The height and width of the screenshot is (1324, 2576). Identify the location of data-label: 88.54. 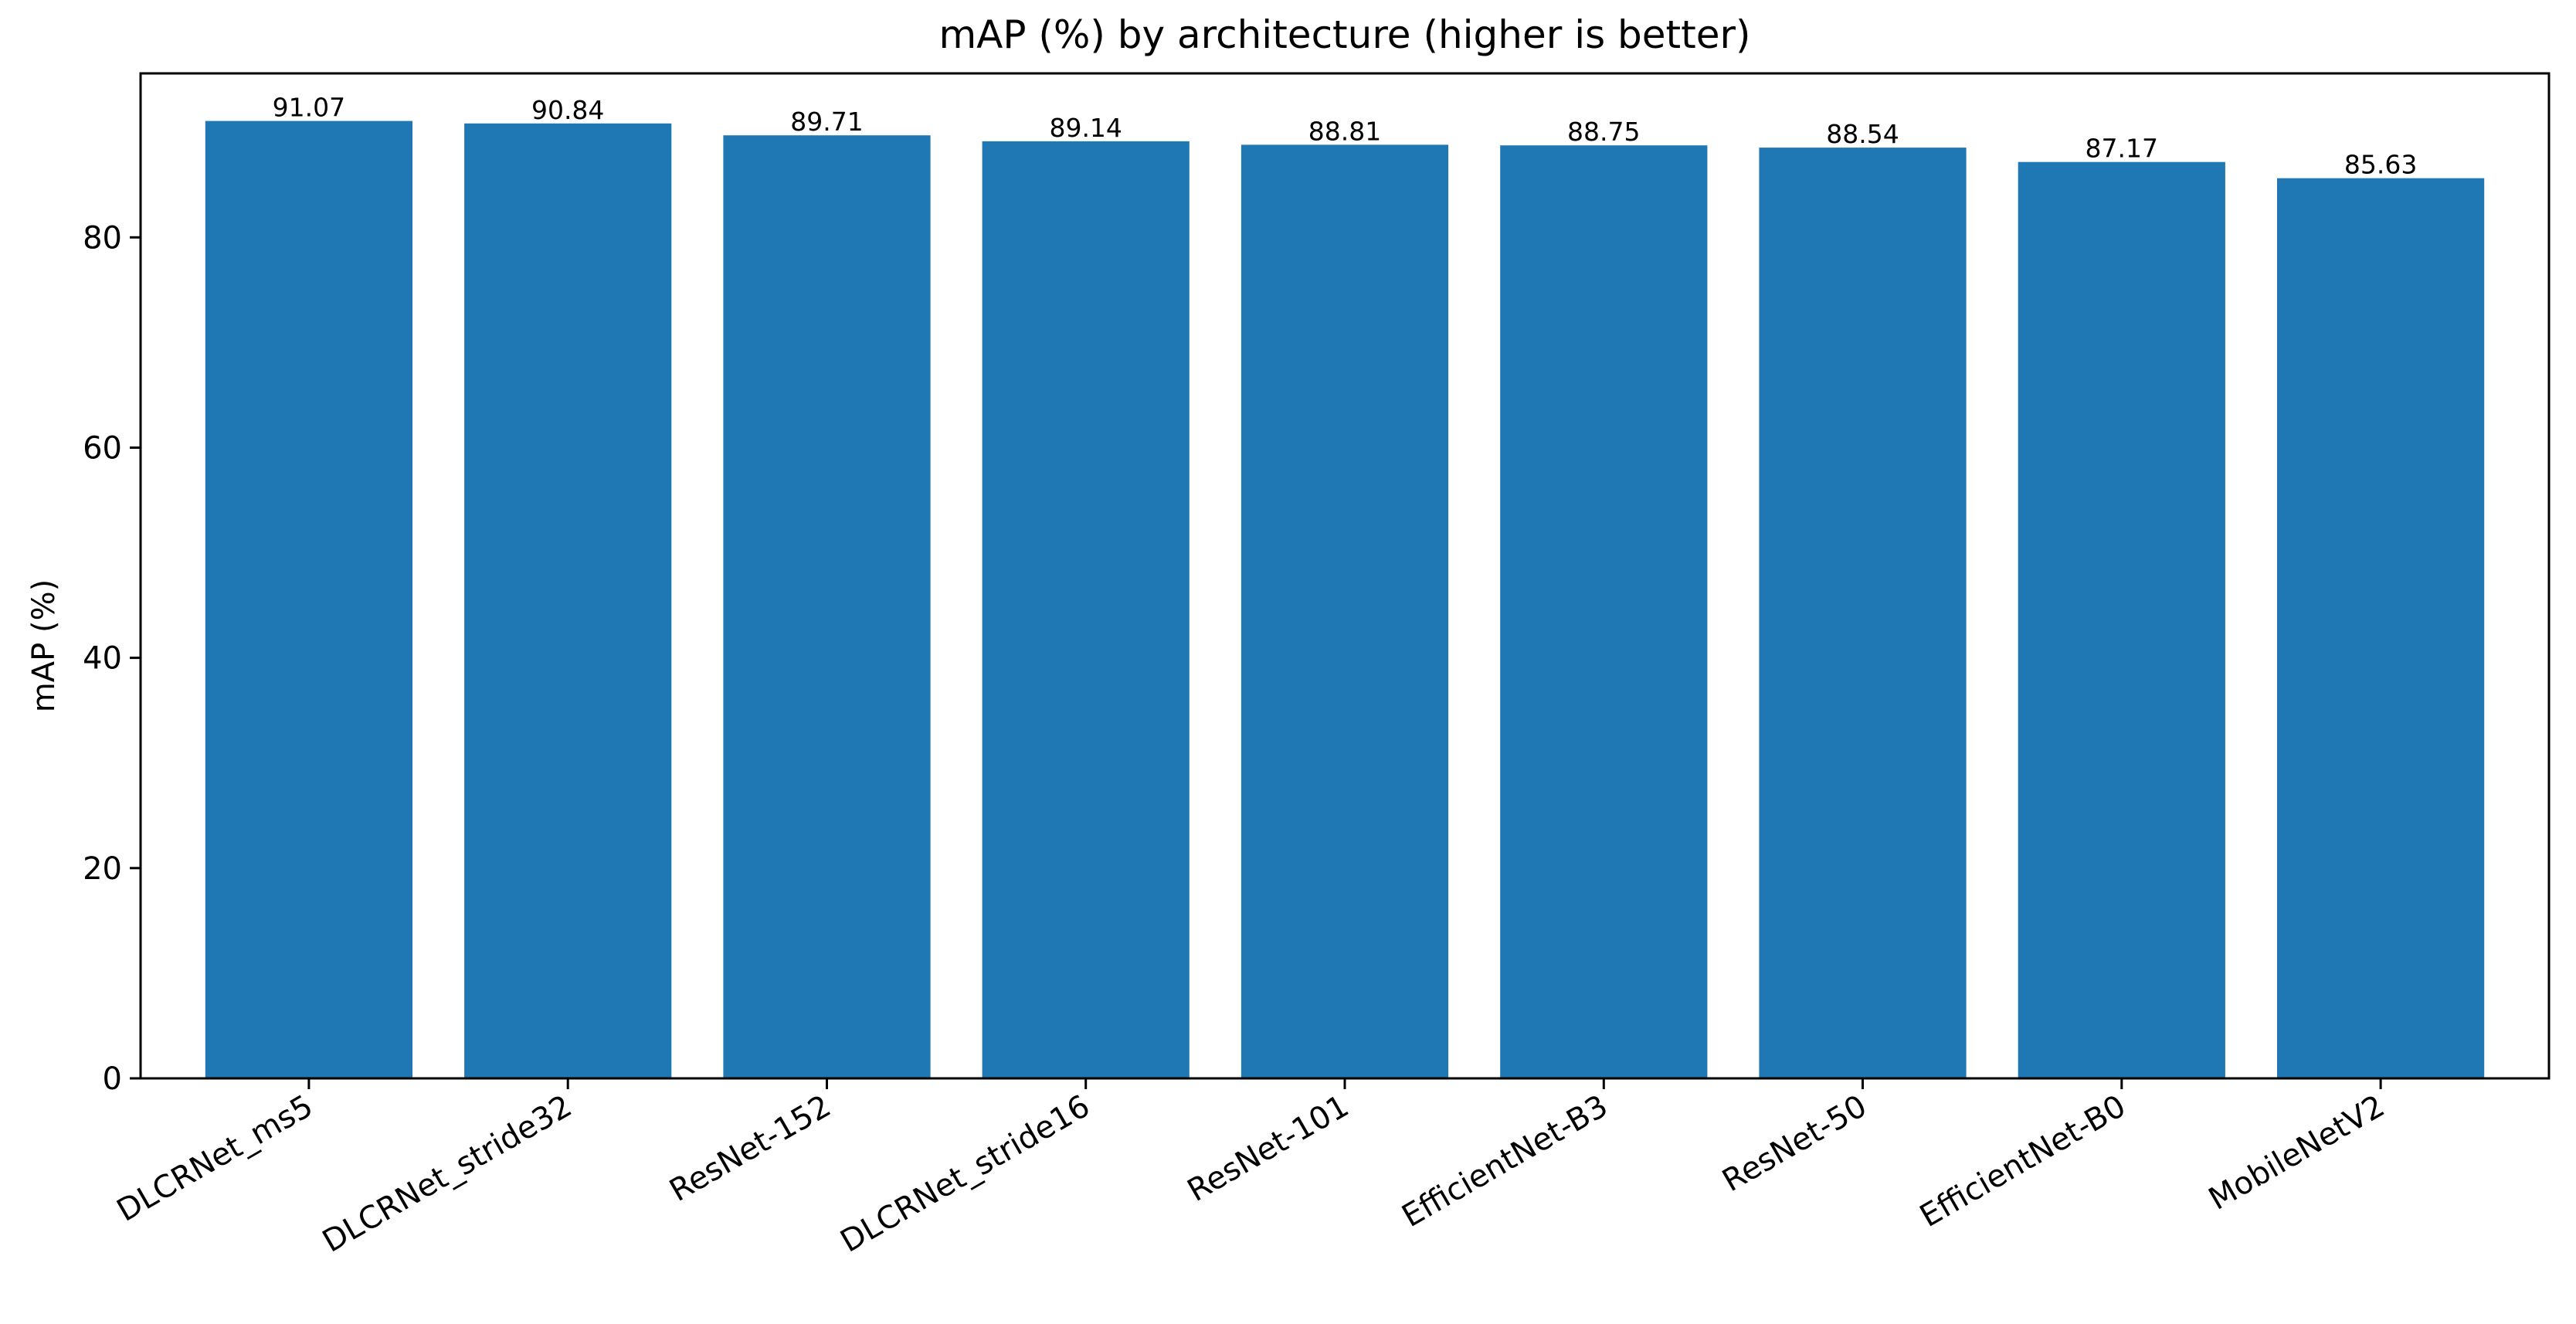
(1862, 134).